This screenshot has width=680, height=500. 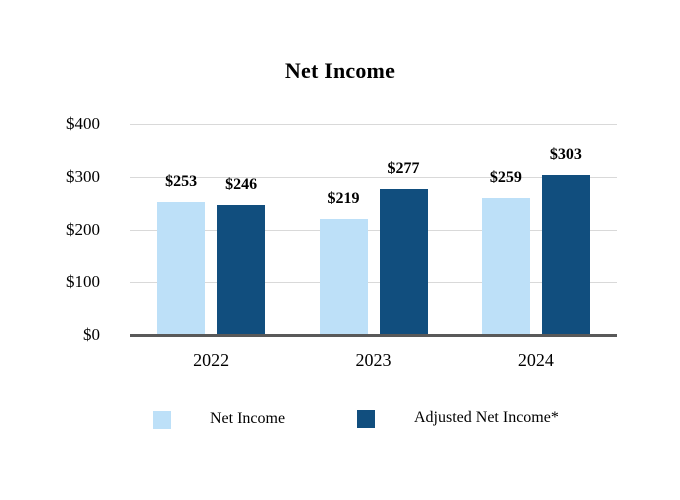 I want to click on bar-value-label: $259, so click(x=505, y=178).